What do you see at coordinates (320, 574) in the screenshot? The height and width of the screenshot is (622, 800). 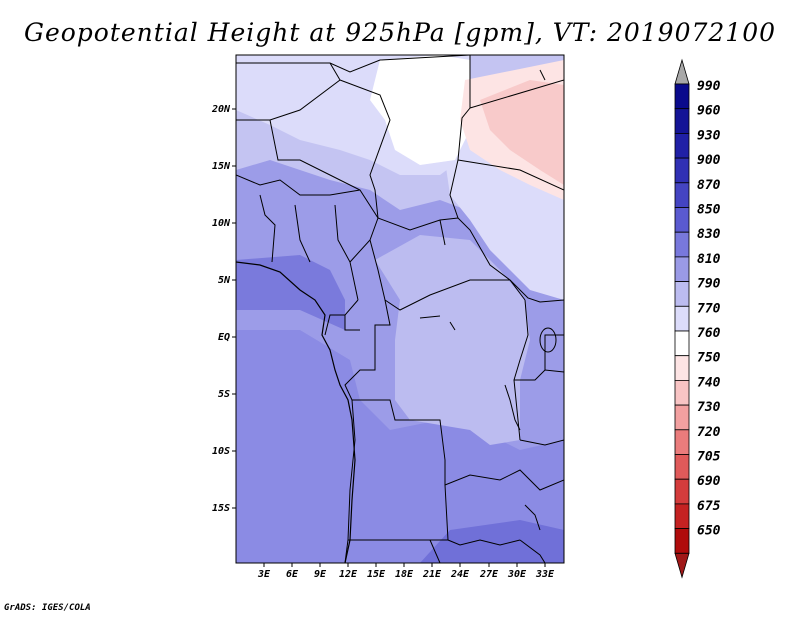 I see `lon-label-9e: 9E` at bounding box center [320, 574].